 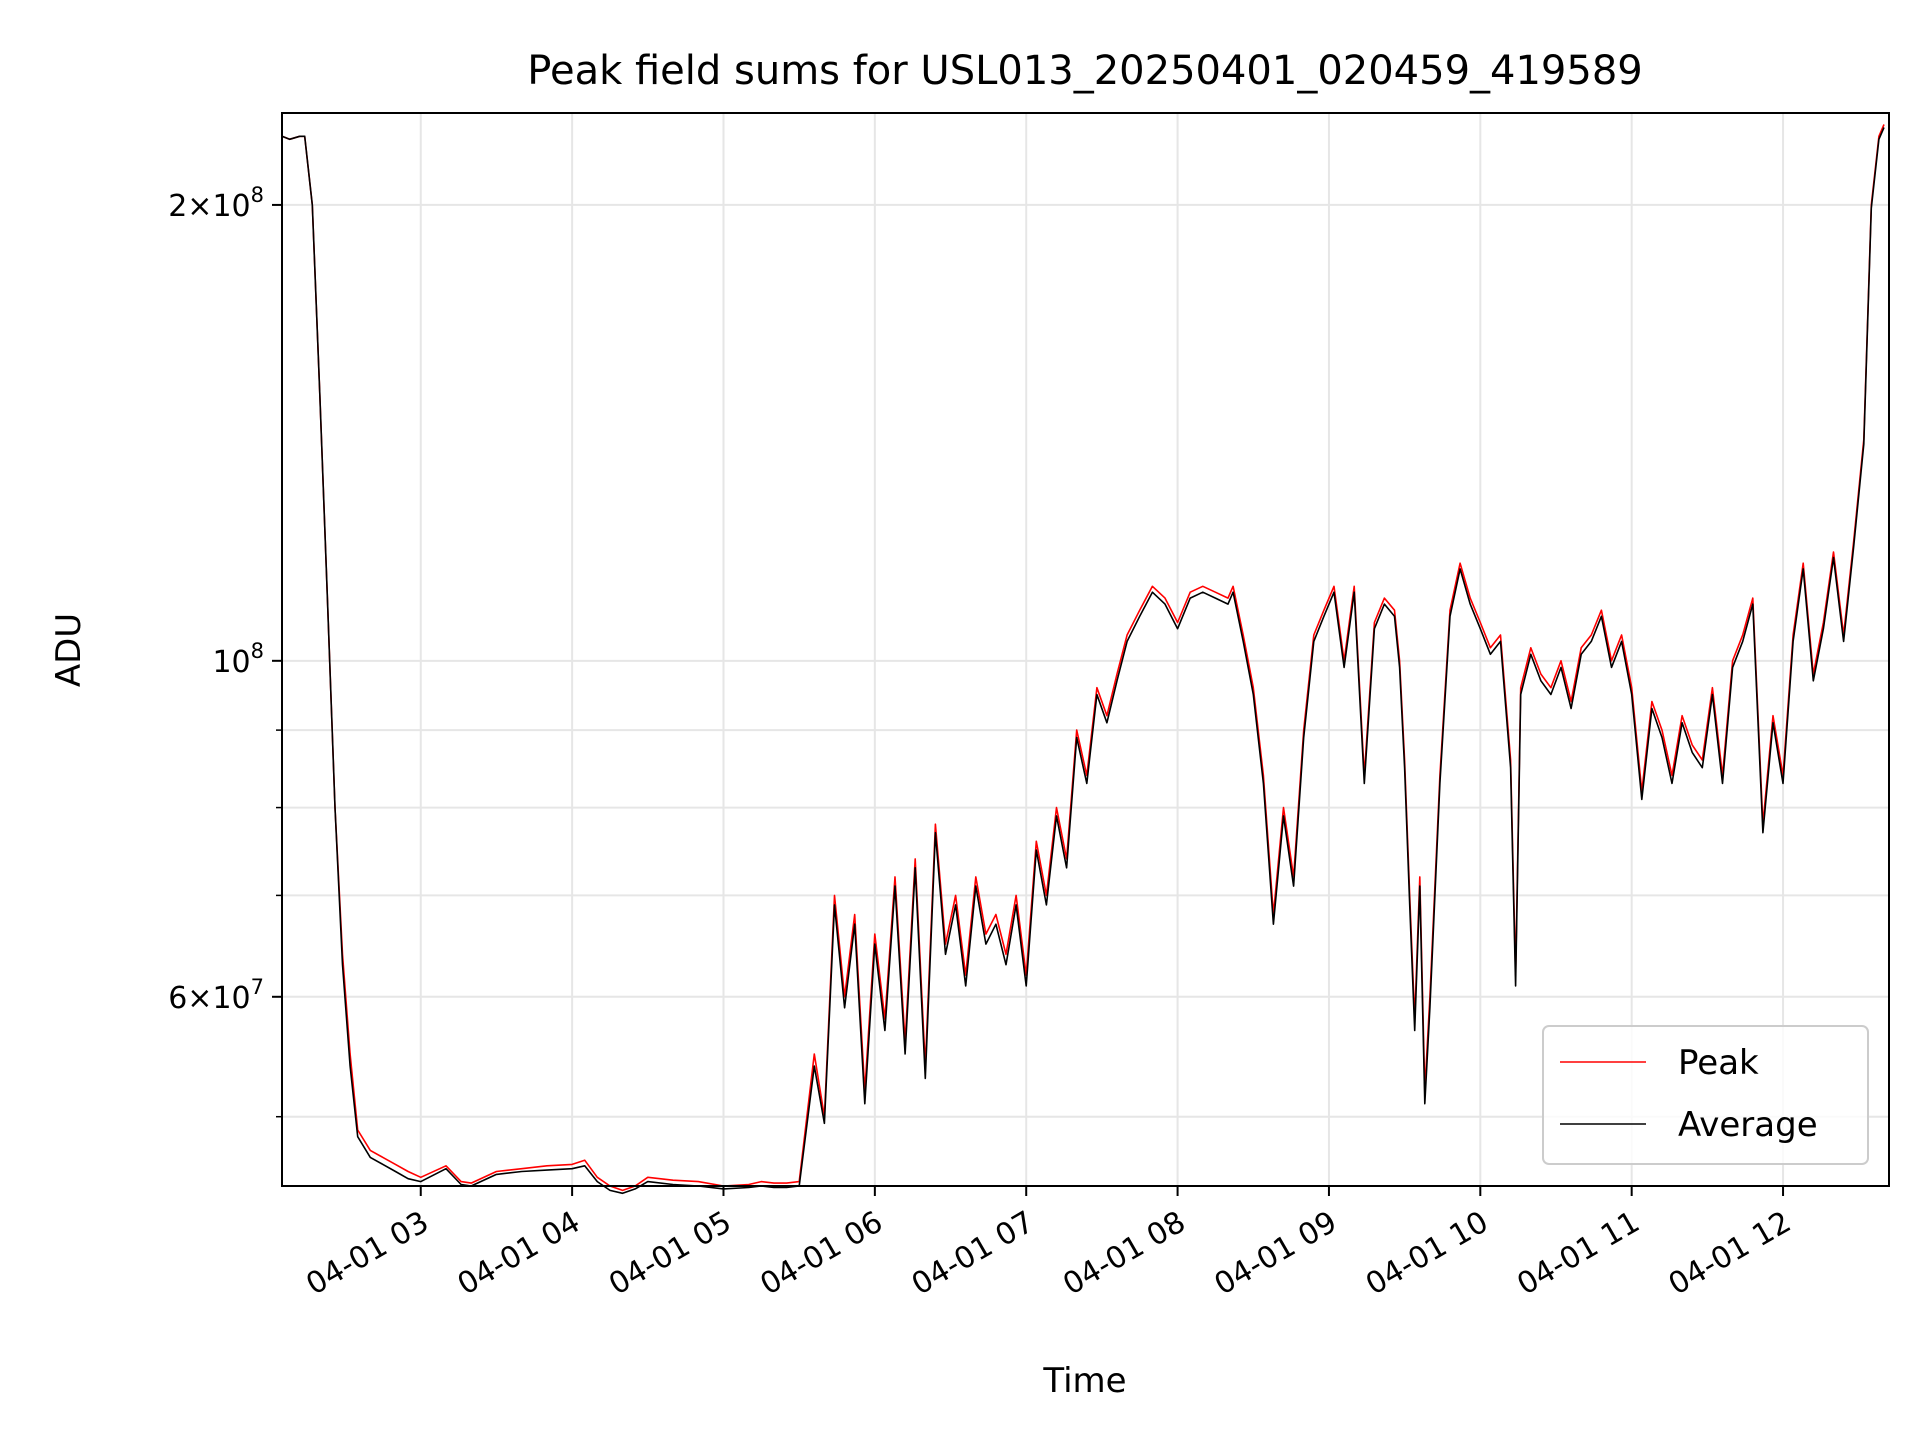 I want to click on legend-peak-label: Peak, so click(x=1718, y=1063).